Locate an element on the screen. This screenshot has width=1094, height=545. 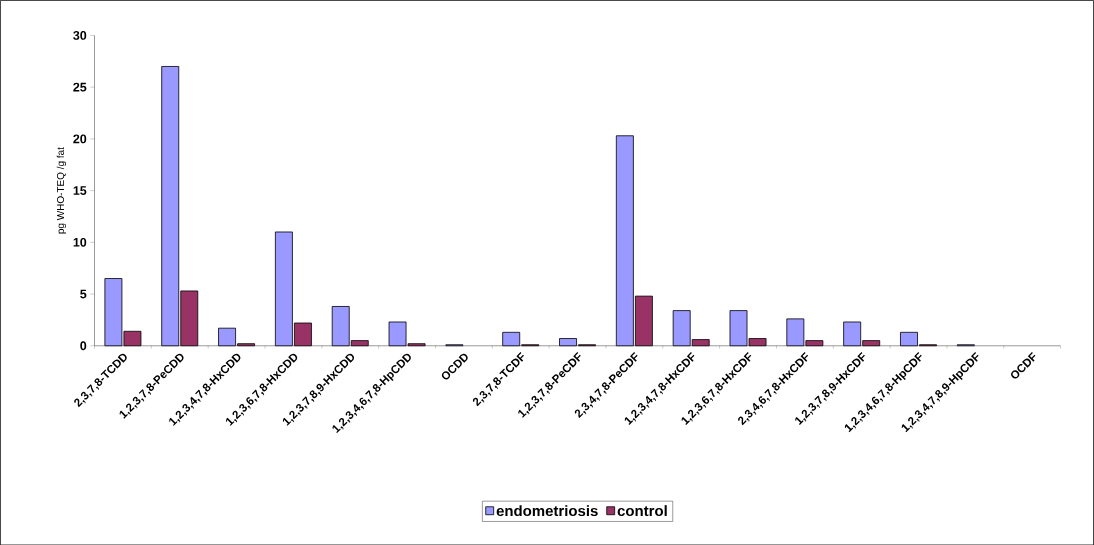
legend-label: control is located at coordinates (642, 510).